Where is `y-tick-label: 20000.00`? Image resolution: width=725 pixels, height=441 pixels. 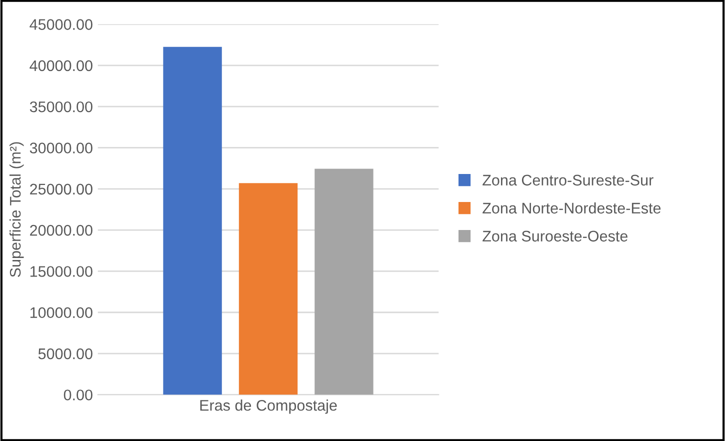 y-tick-label: 20000.00 is located at coordinates (61, 230).